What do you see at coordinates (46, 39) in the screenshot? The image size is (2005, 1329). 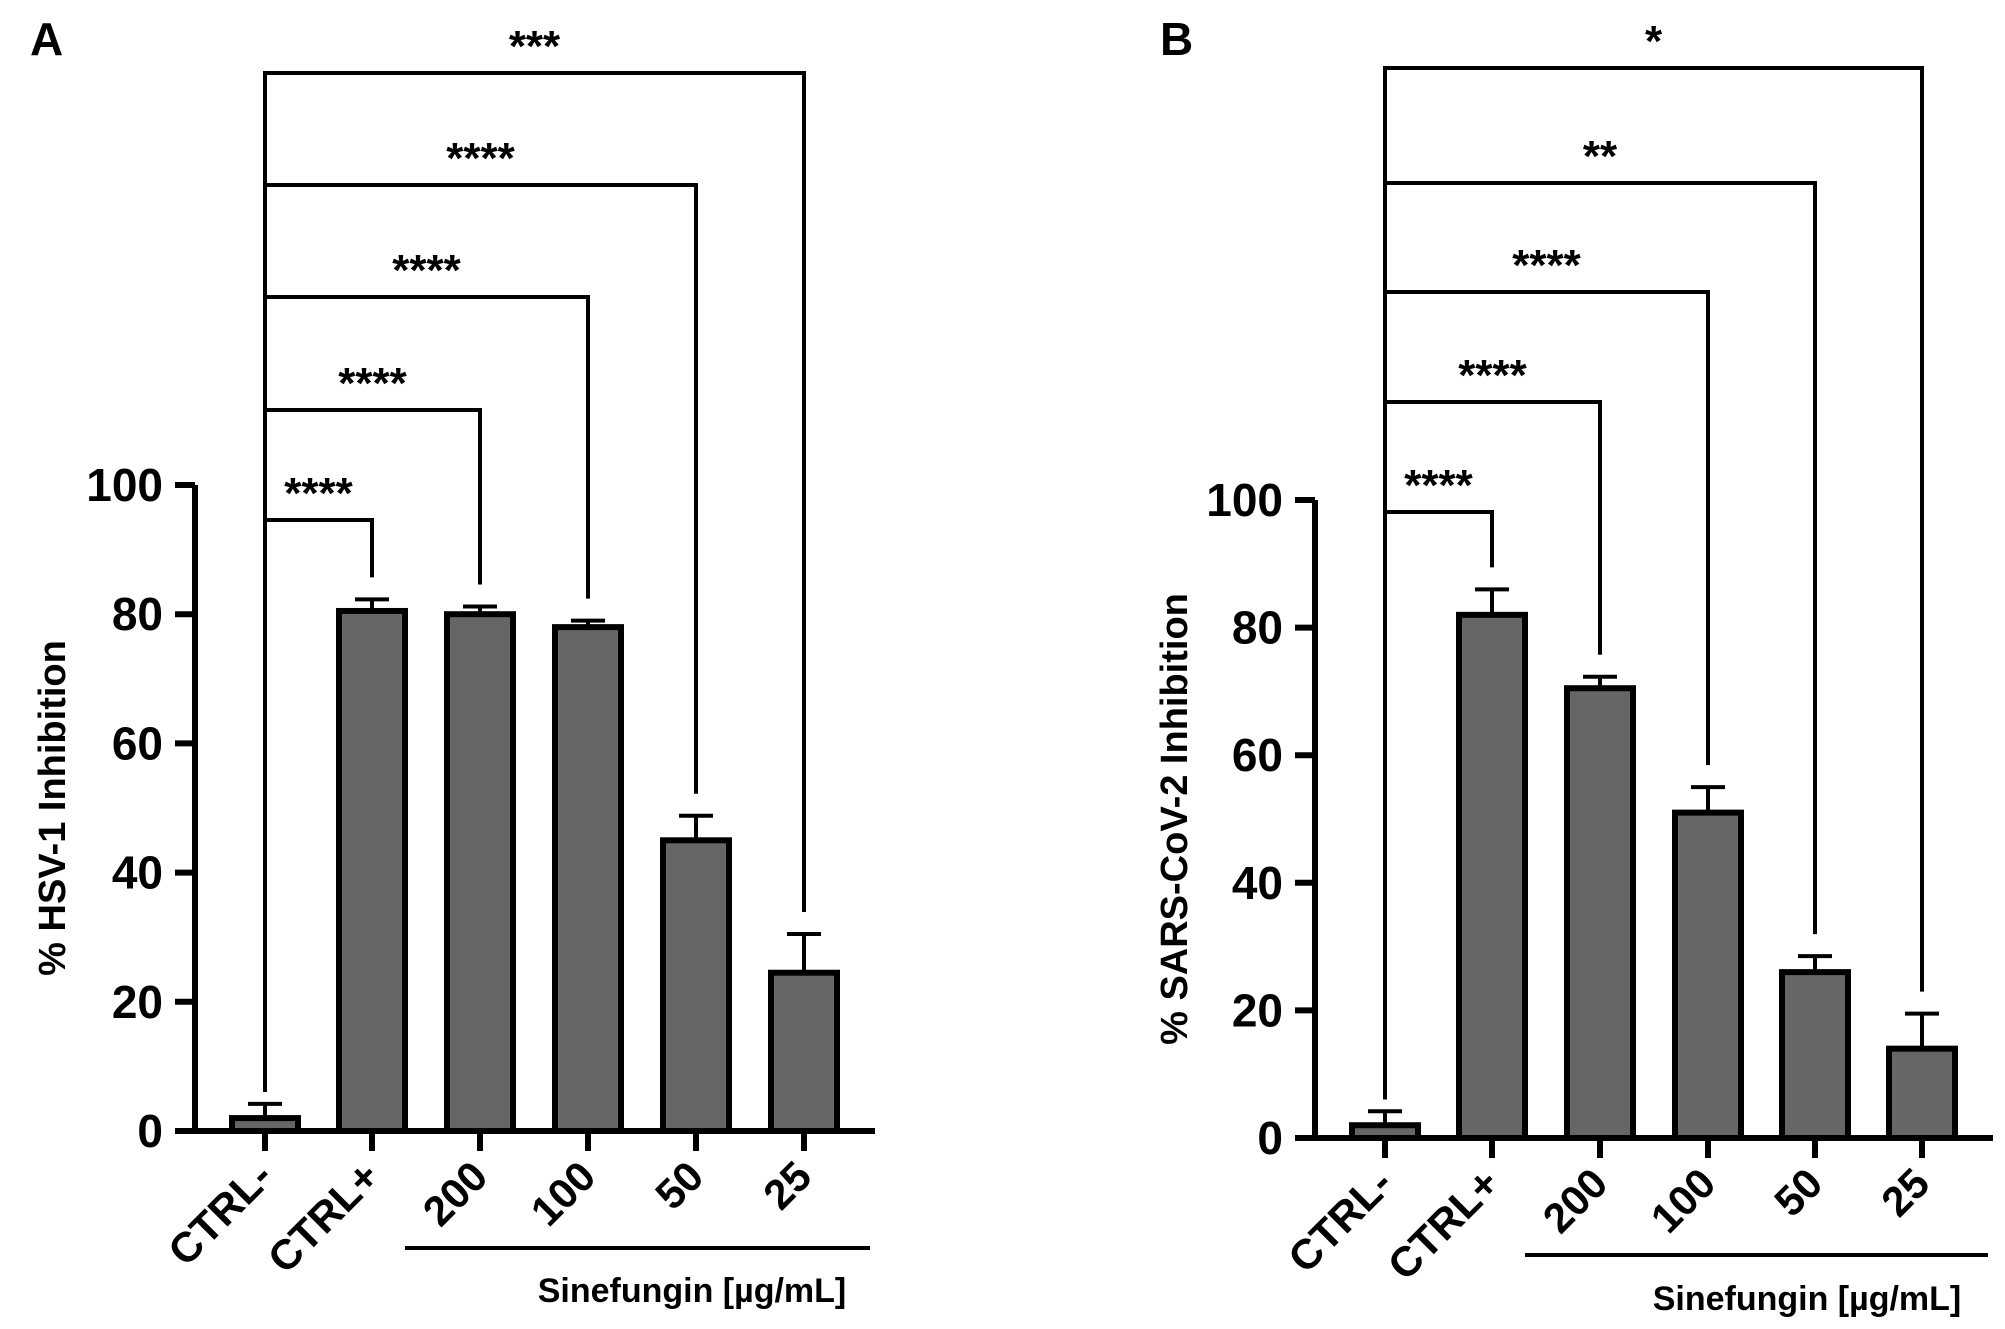 I see `panel-label: A` at bounding box center [46, 39].